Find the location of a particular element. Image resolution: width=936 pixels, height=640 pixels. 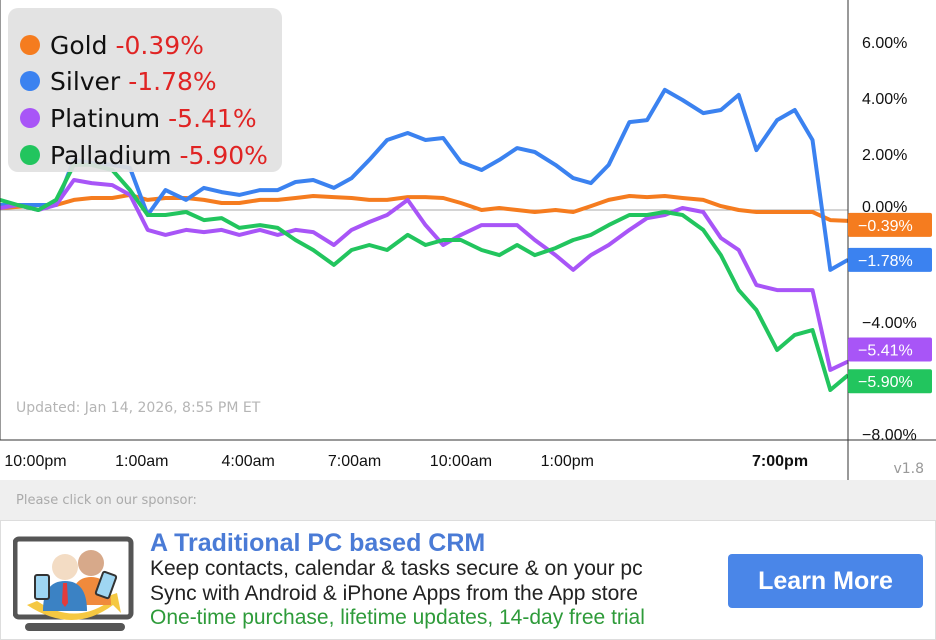

end-label-silver: −1.78% is located at coordinates (885, 261).